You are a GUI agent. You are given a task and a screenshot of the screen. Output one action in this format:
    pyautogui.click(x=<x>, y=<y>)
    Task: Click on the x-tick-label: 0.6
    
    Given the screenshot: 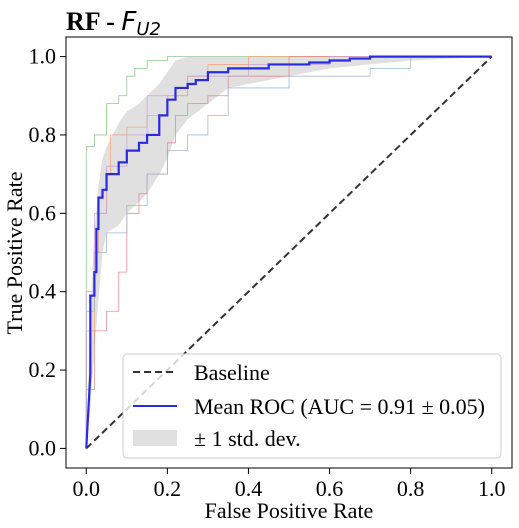 What is the action you would take?
    pyautogui.click(x=330, y=488)
    